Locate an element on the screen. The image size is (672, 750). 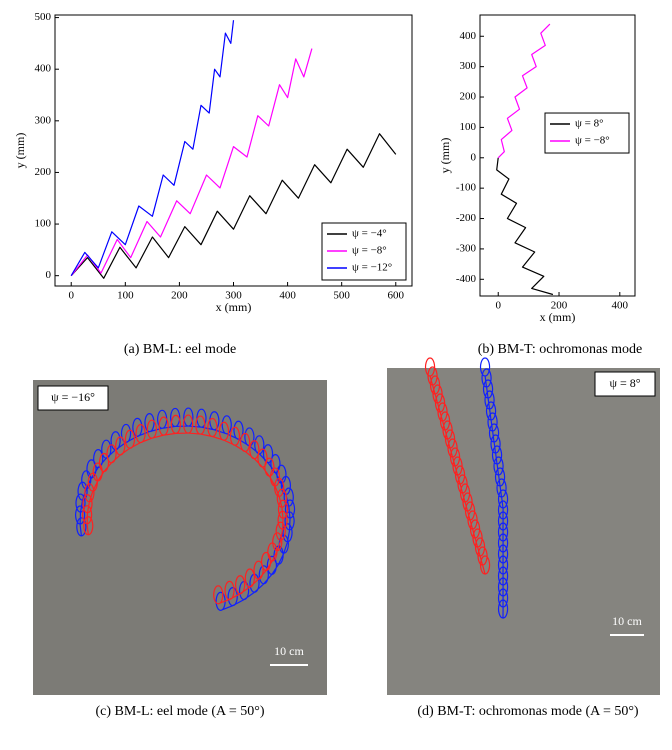
annotation: ψ = 8° is located at coordinates (624, 383).